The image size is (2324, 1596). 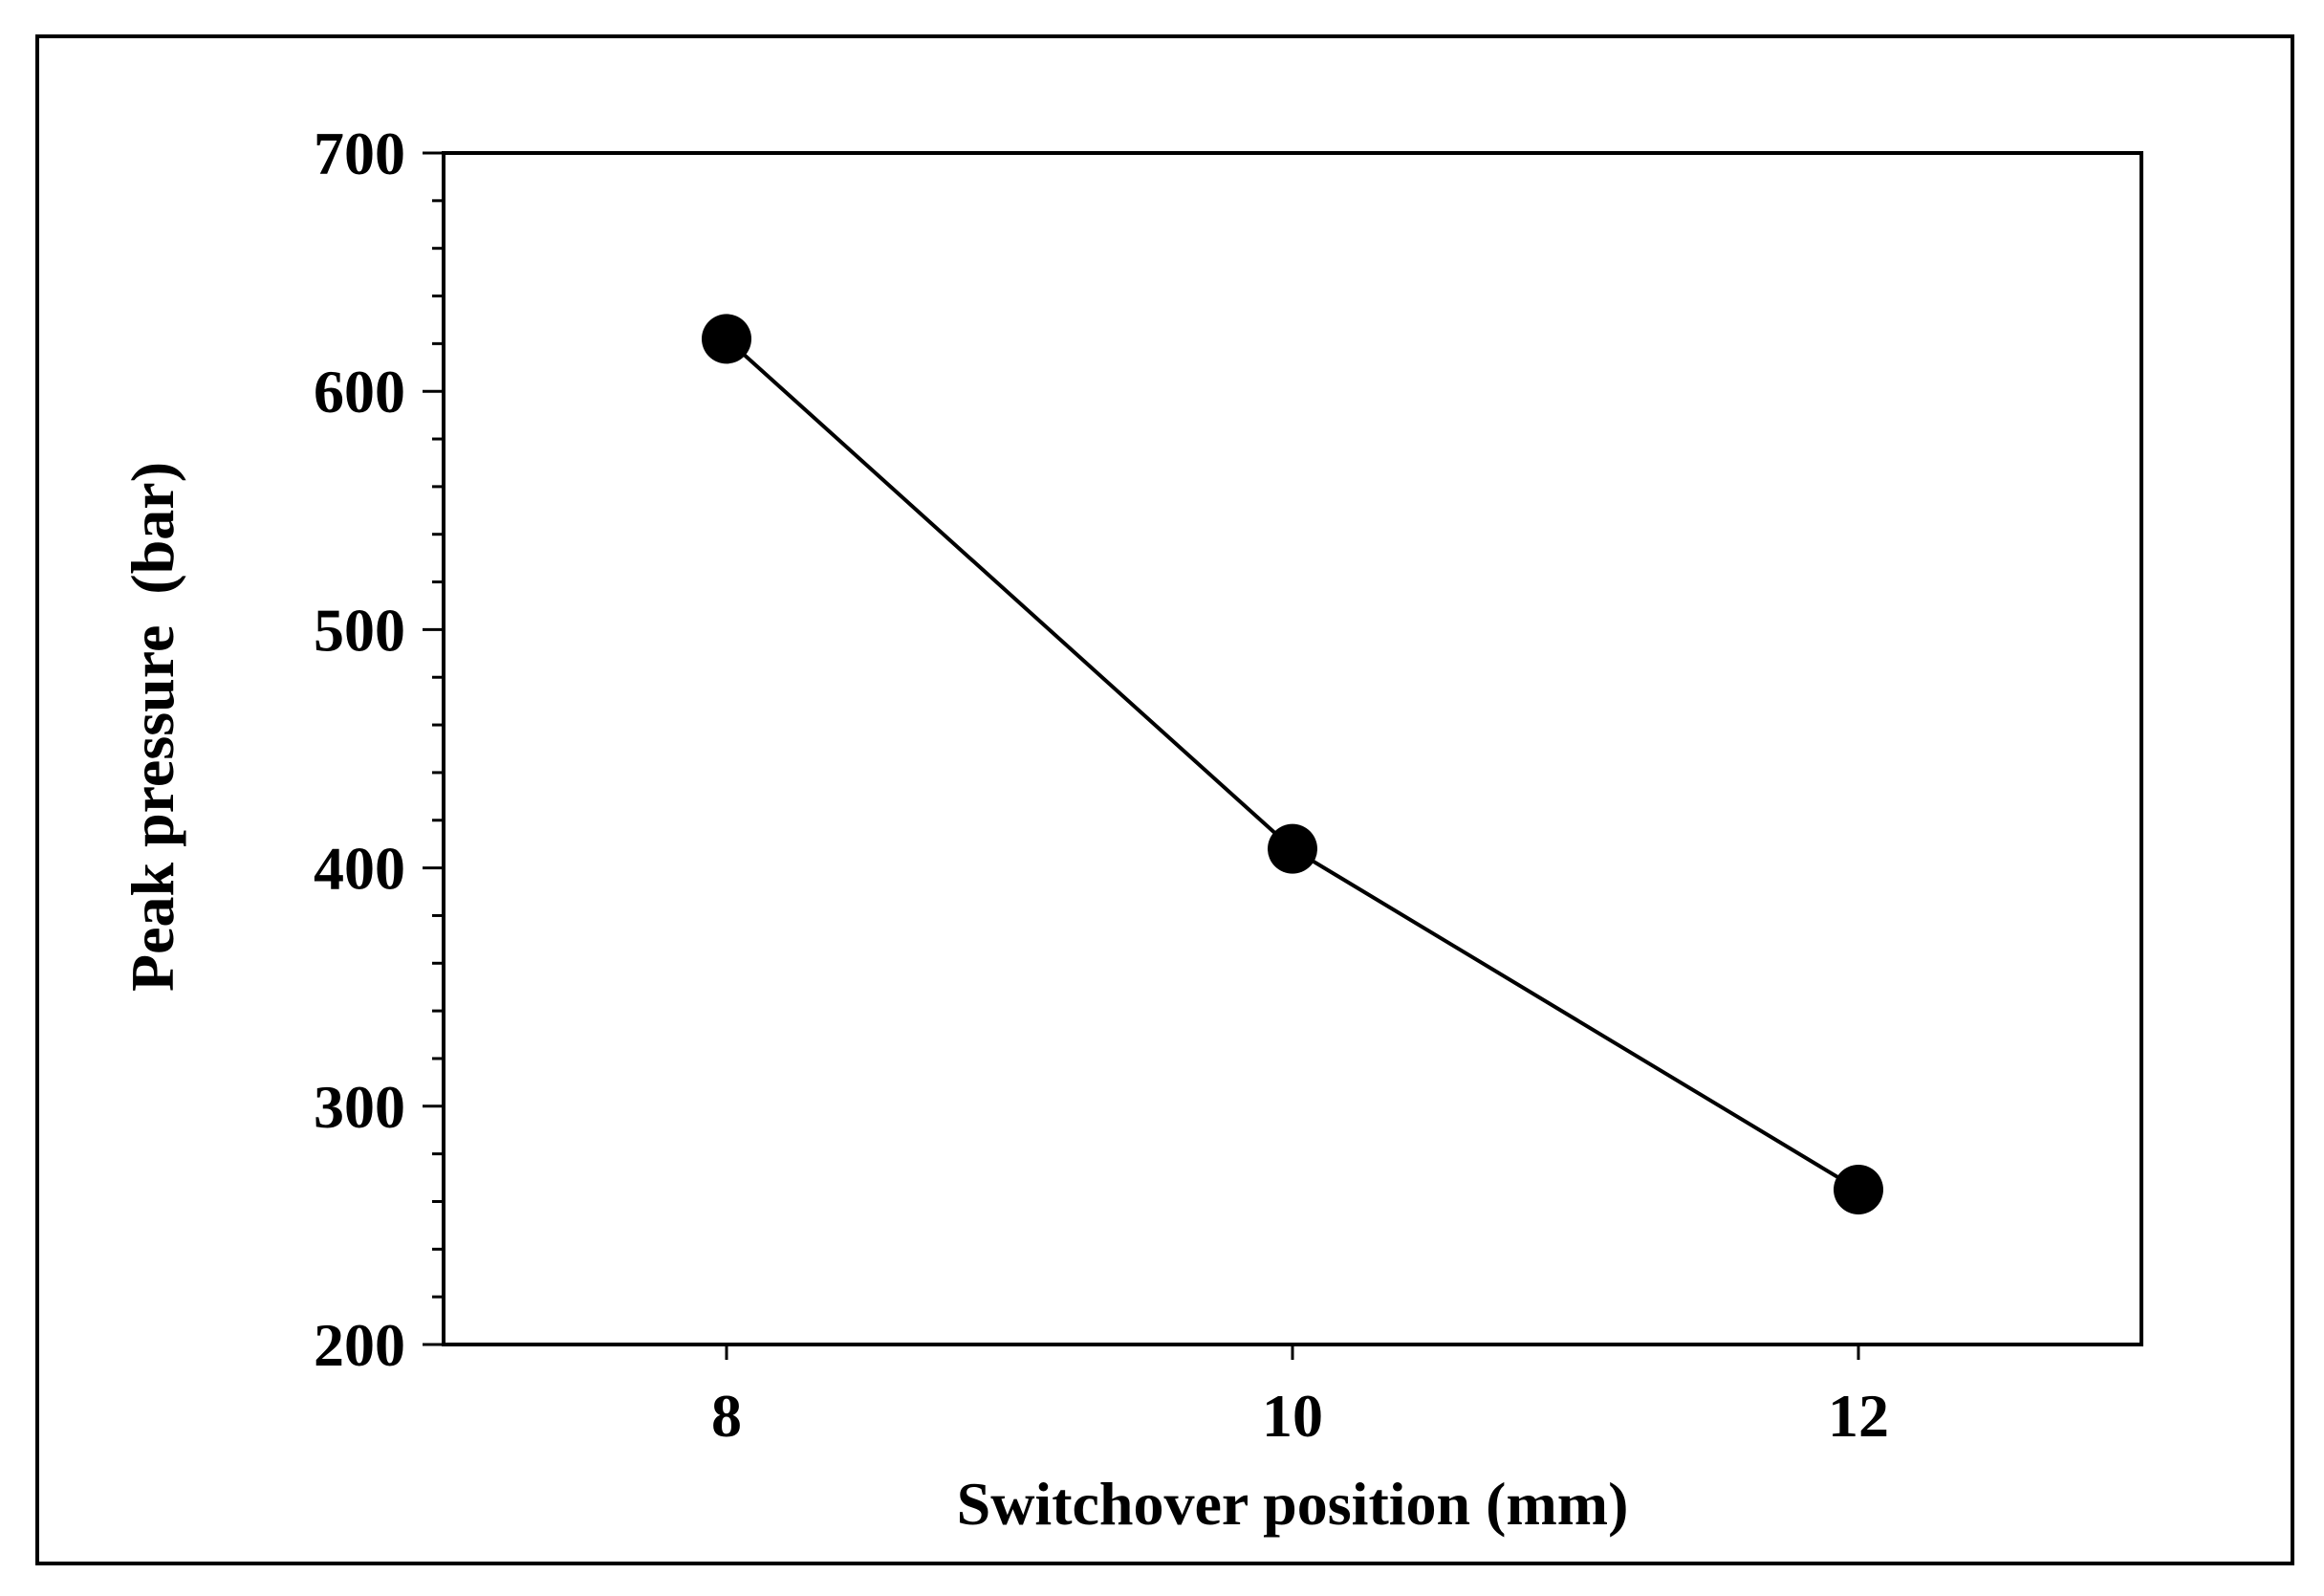 I want to click on y-axis-tick-labels: 200 300 400 500 600 700, so click(x=359, y=750).